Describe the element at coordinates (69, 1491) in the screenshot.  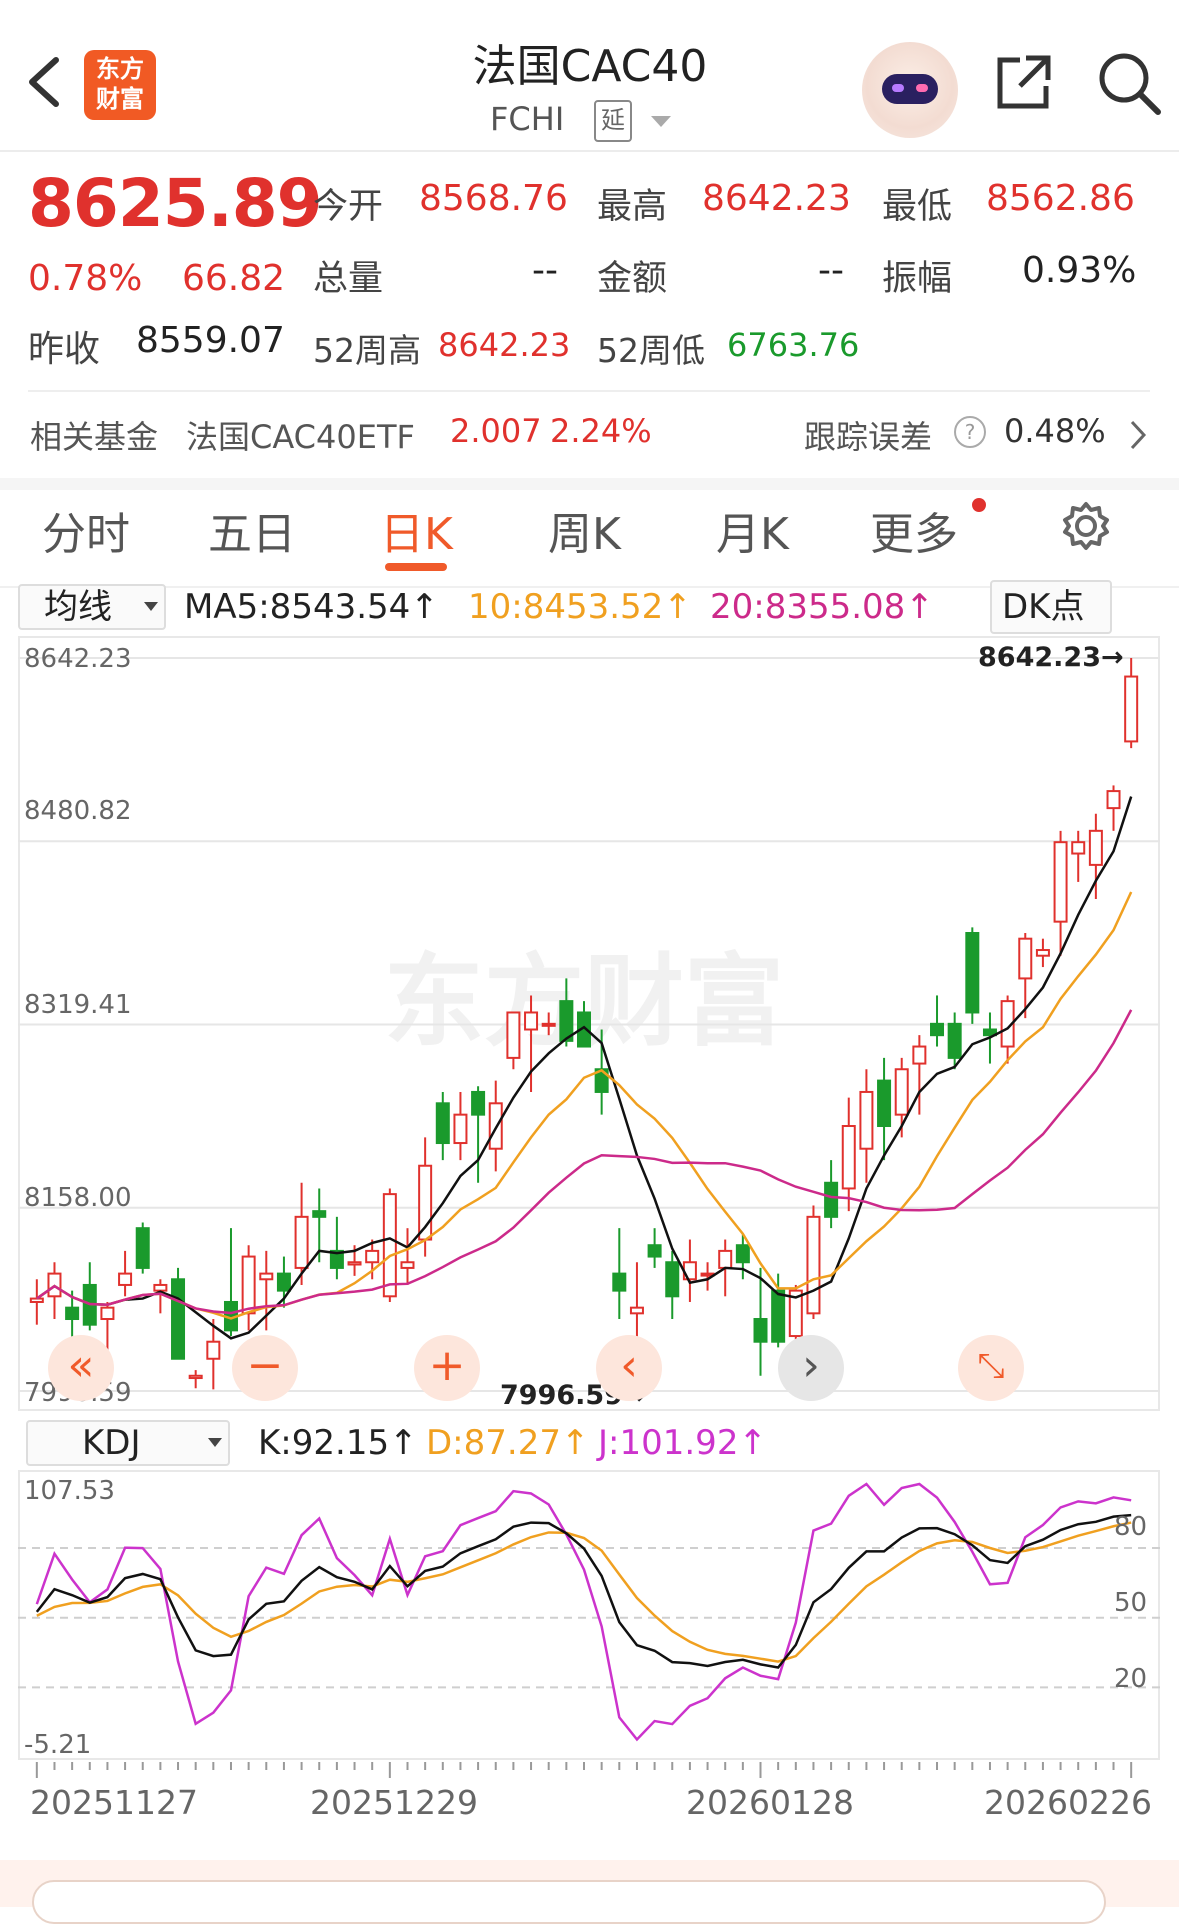
I see `kdj-top-label: 107.53` at that location.